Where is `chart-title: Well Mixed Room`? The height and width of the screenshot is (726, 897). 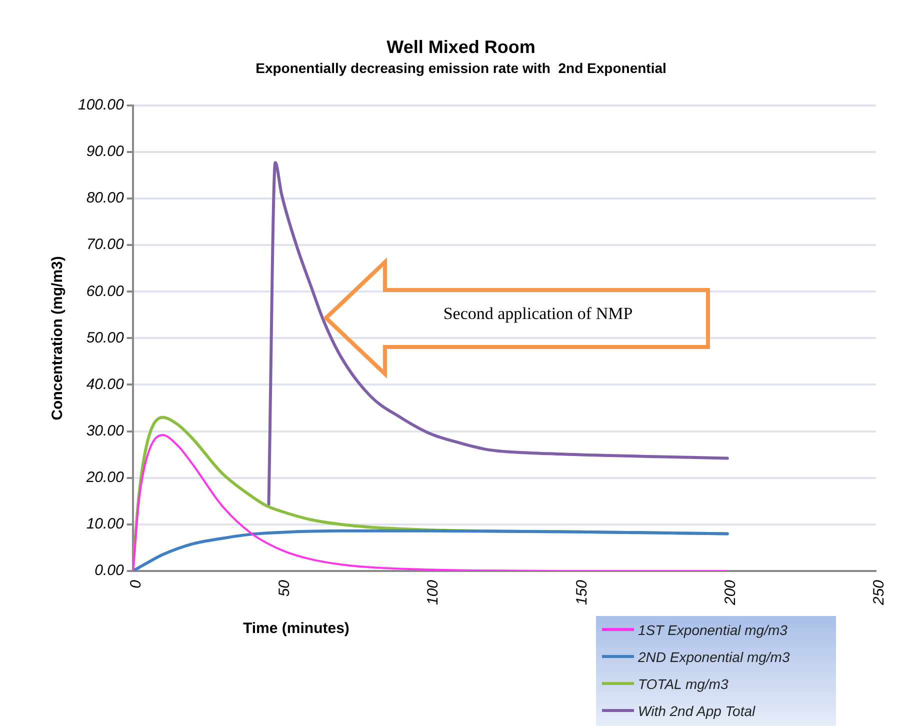
chart-title: Well Mixed Room is located at coordinates (461, 46).